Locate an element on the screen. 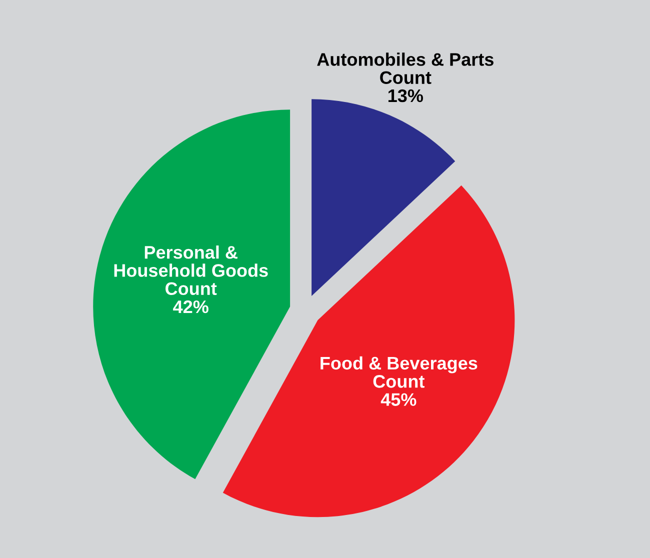 The height and width of the screenshot is (558, 650). data-label: 45% is located at coordinates (398, 399).